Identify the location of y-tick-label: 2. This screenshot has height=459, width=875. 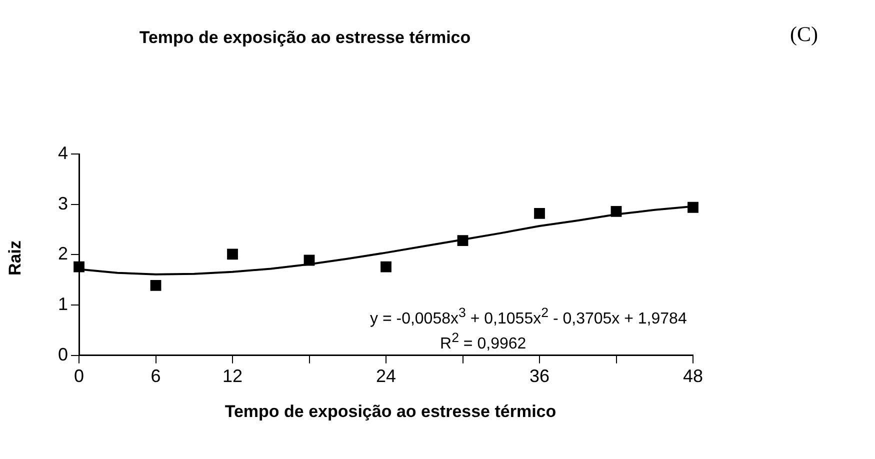
(63, 254).